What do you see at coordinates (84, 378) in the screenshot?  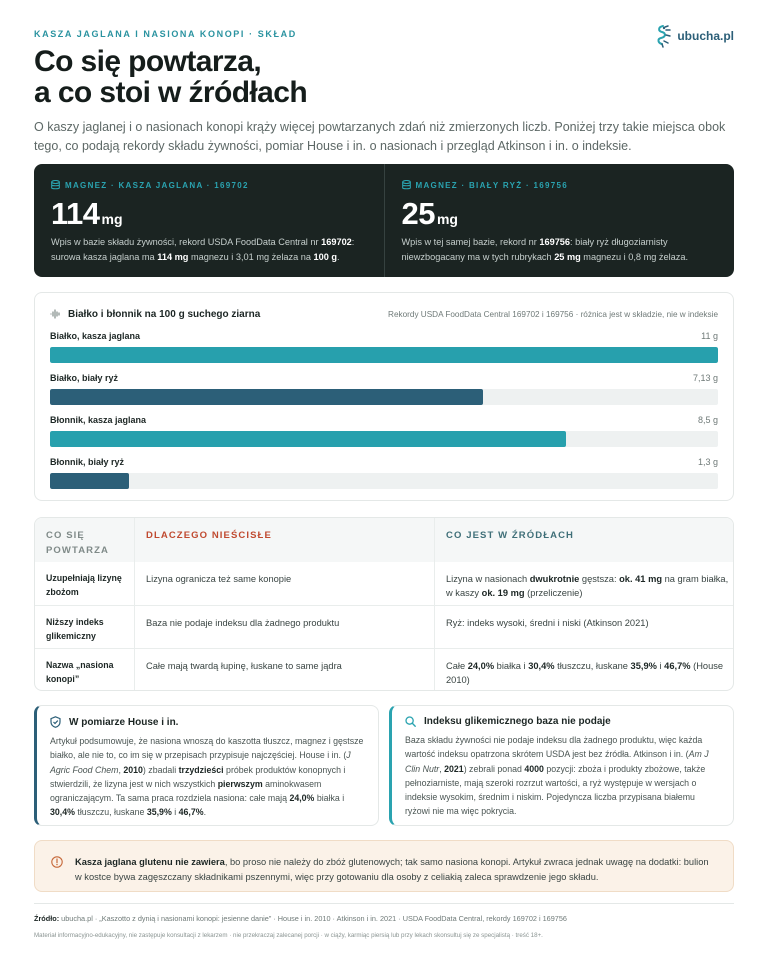 I see `bar-label: Białko, biały ryż` at bounding box center [84, 378].